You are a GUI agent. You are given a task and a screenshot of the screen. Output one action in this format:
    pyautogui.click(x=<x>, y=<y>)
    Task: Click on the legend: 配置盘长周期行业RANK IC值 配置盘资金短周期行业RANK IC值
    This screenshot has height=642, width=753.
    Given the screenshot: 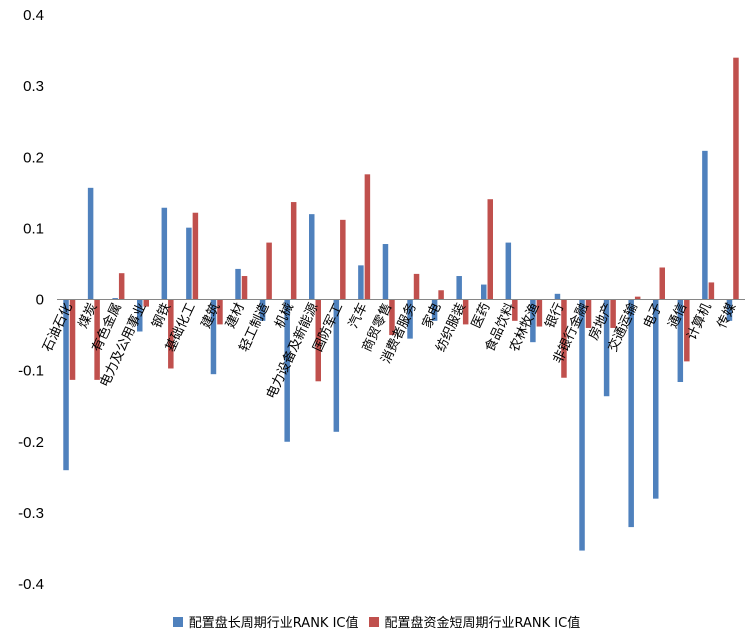 What is the action you would take?
    pyautogui.click(x=376, y=621)
    